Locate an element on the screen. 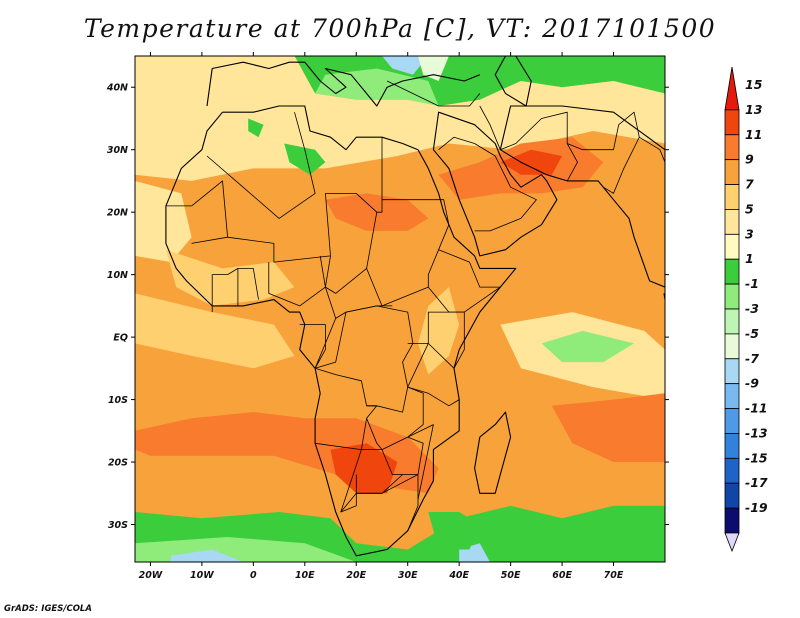 This screenshot has width=800, height=618. lat-tick-label: EQ is located at coordinates (120, 338).